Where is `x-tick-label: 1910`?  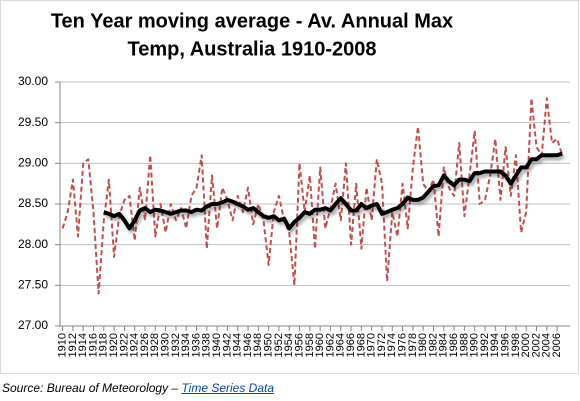
x-tick-label: 1910 is located at coordinates (62, 345).